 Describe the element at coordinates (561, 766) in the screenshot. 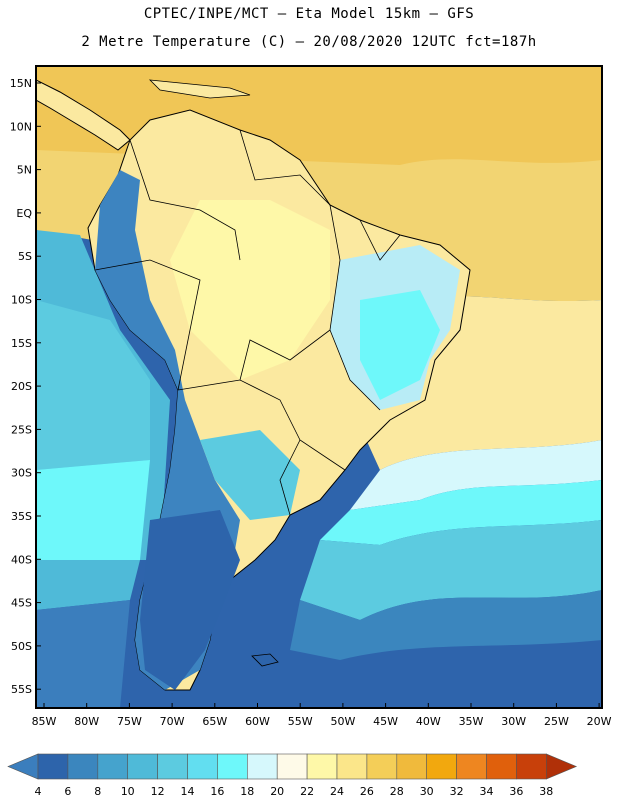

I see `colorbar-right-arrow` at that location.